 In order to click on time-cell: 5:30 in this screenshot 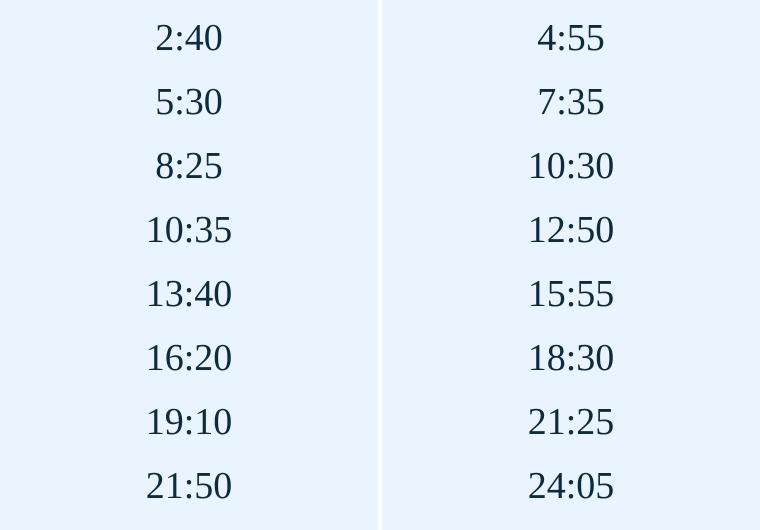, I will do `click(189, 102)`.